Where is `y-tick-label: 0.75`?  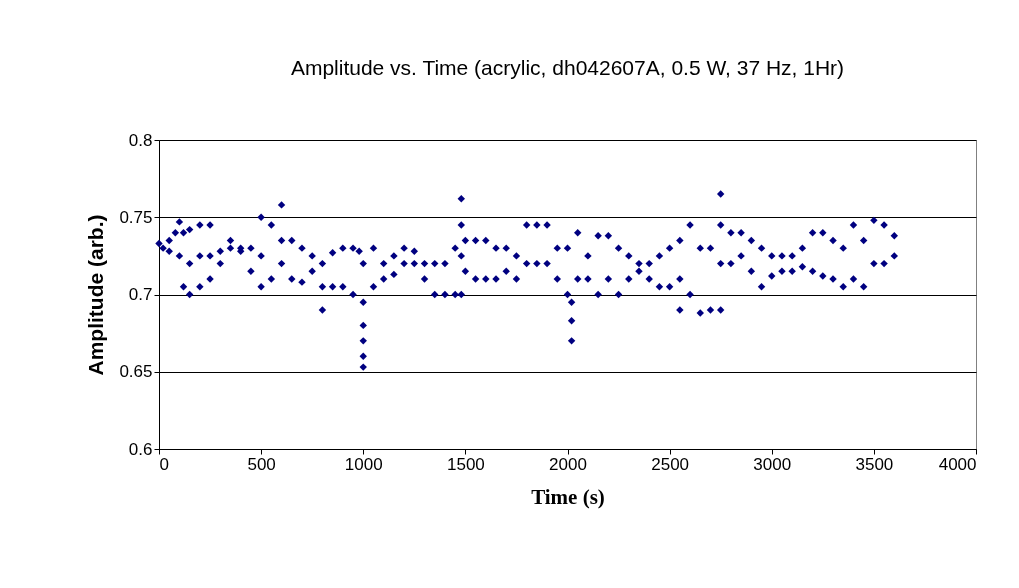
y-tick-label: 0.75 is located at coordinates (136, 217).